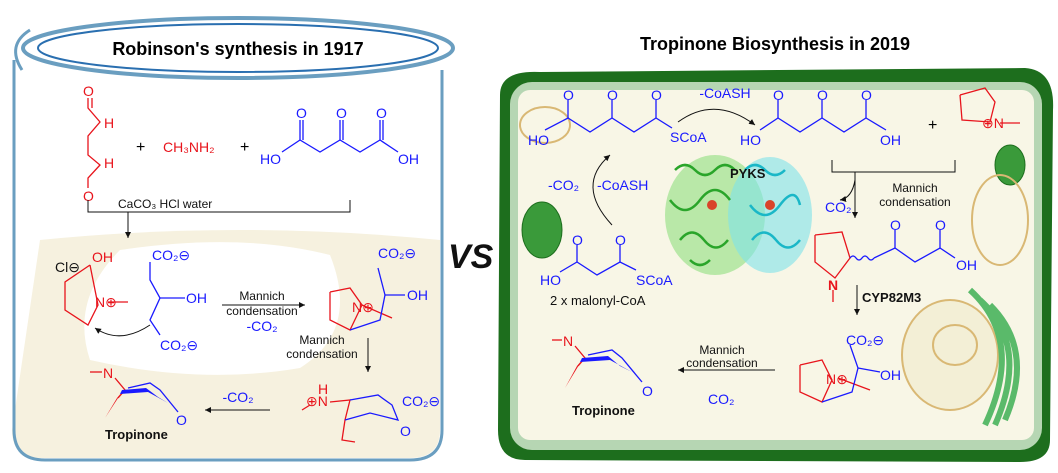 Image resolution: width=1058 pixels, height=473 pixels. I want to click on reagents-label: CaCO₃ HCl water, so click(165, 204).